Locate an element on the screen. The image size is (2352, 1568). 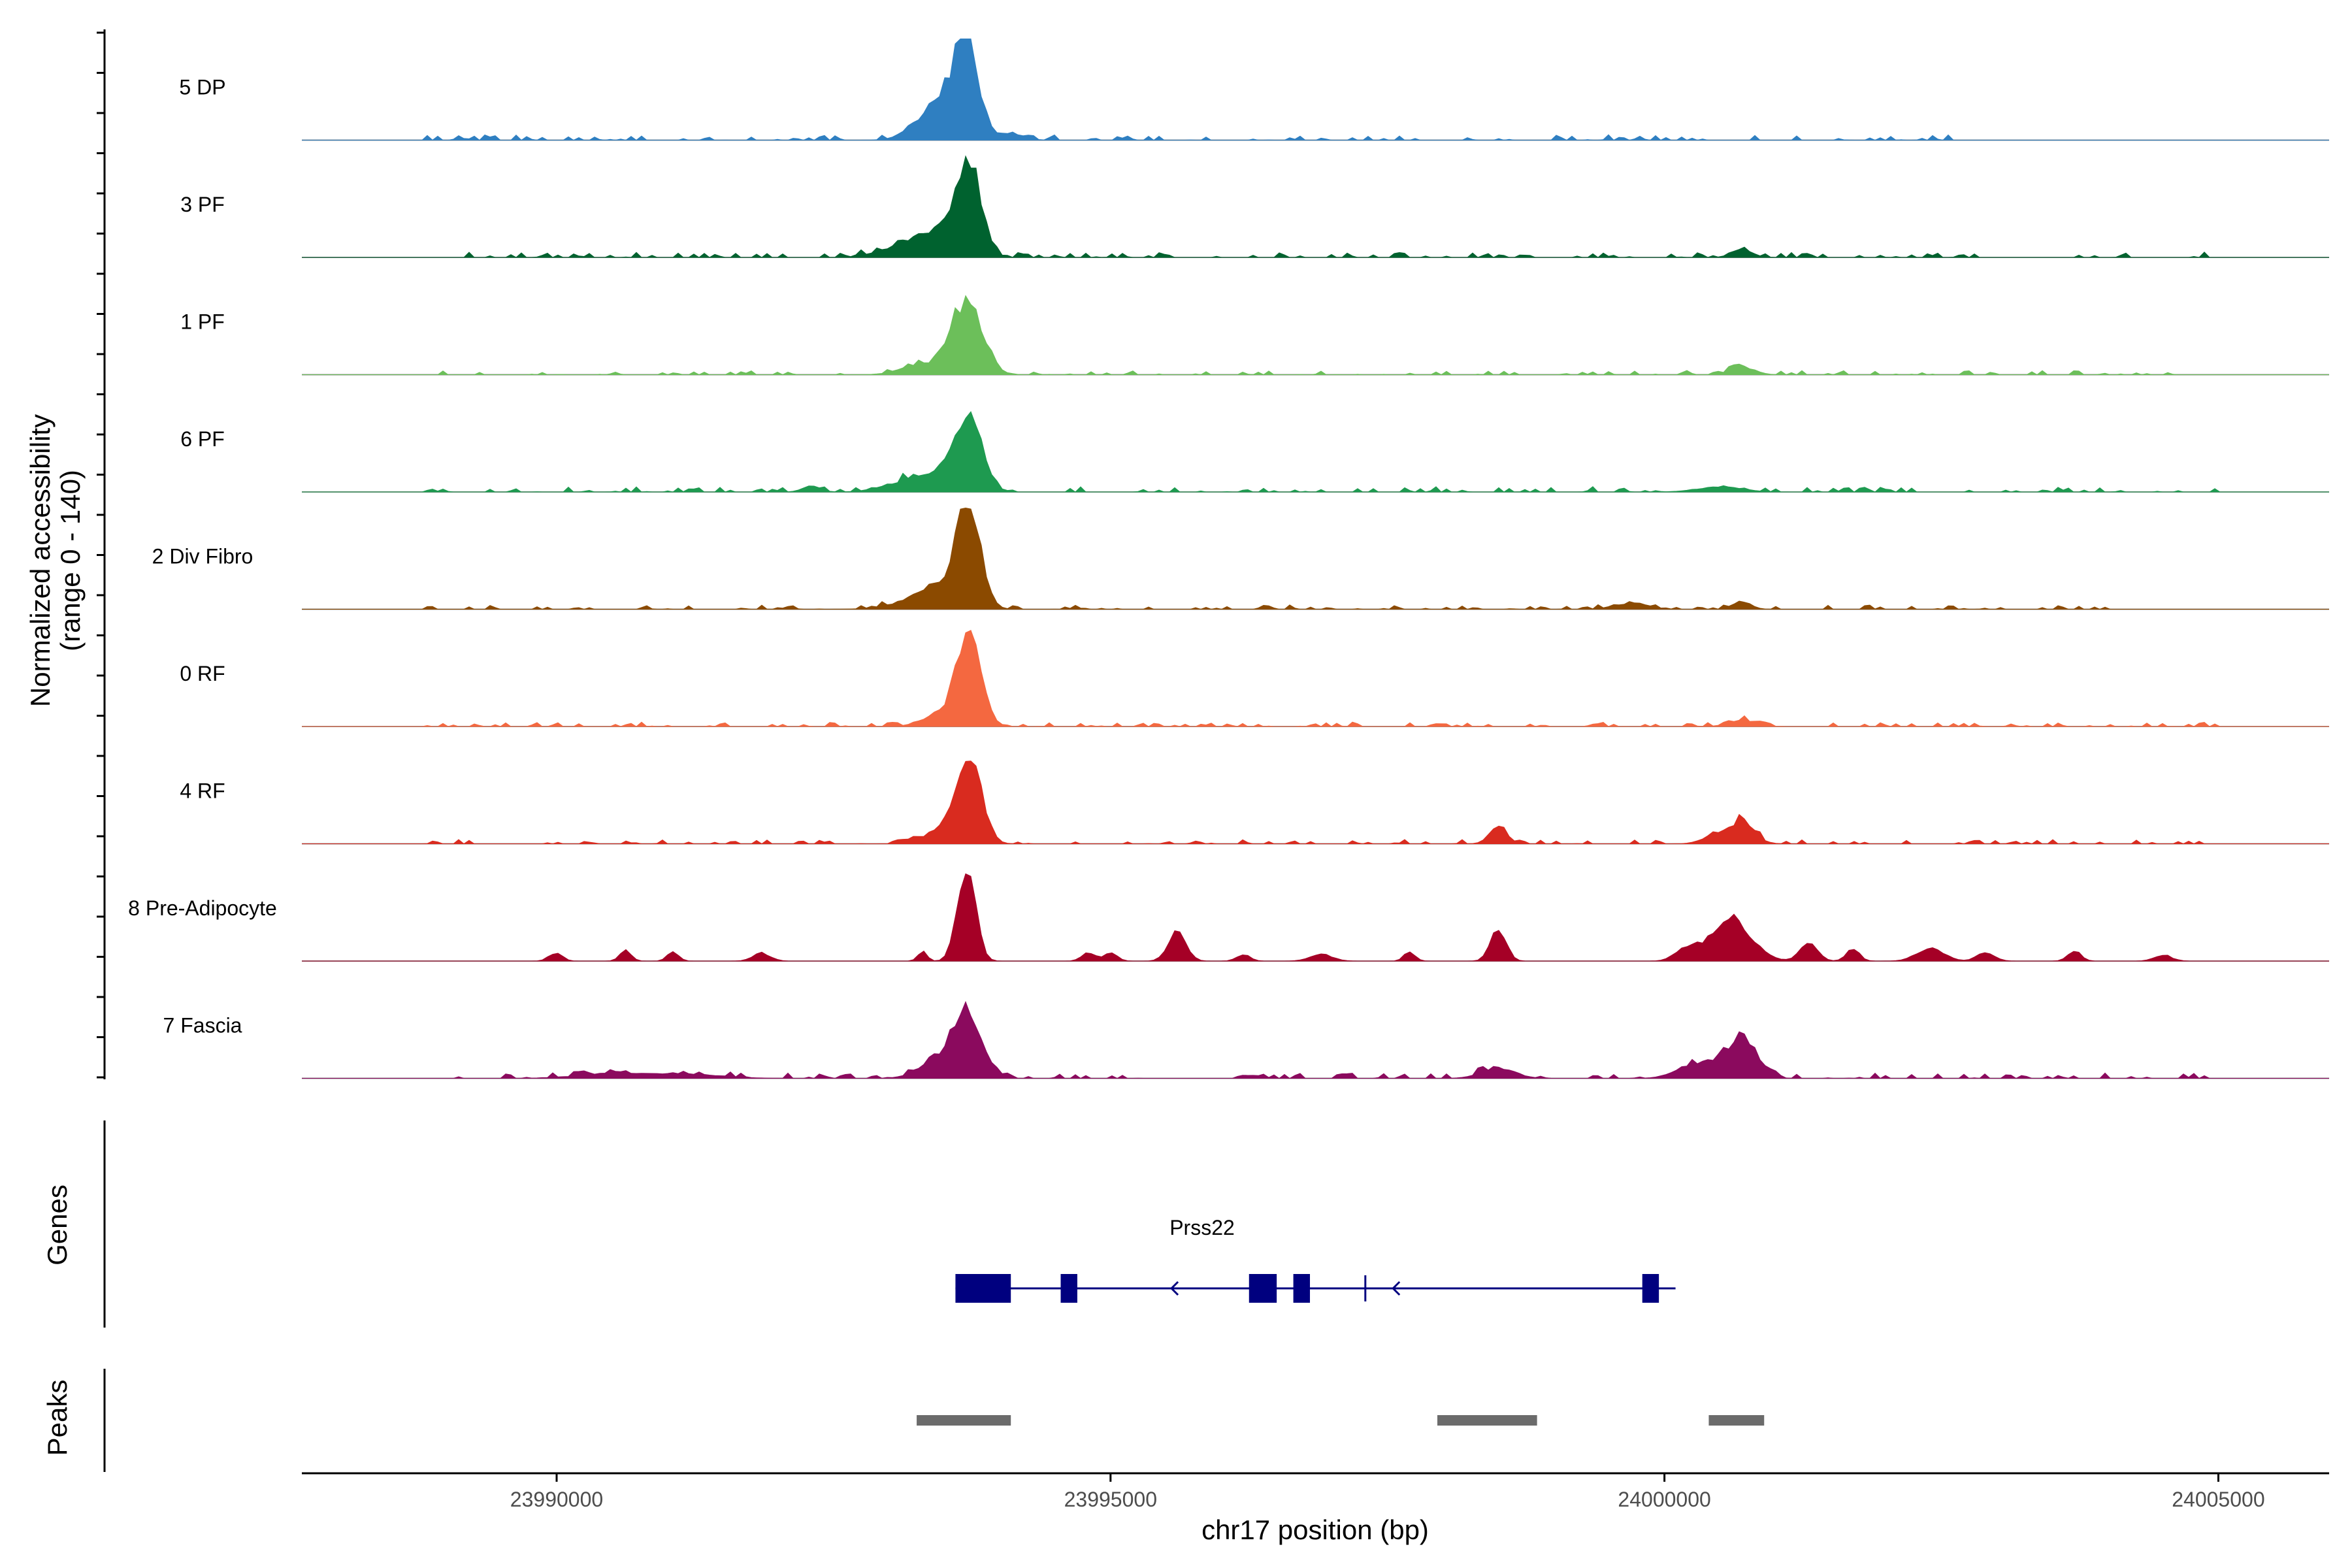
x-axis: 23990000 23995000 24000000 24005000 is located at coordinates (1315, 1491).